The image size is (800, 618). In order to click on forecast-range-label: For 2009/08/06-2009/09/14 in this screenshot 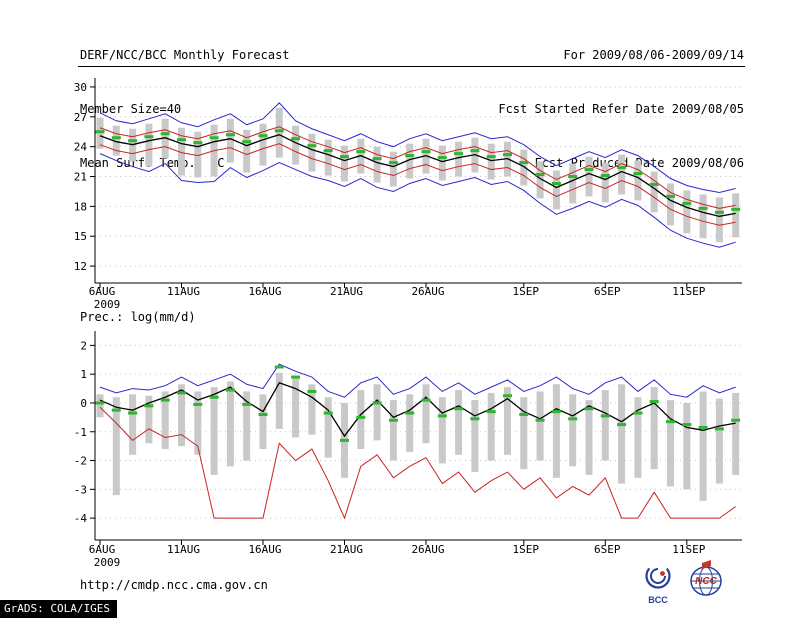, I will do `click(653, 55)`.